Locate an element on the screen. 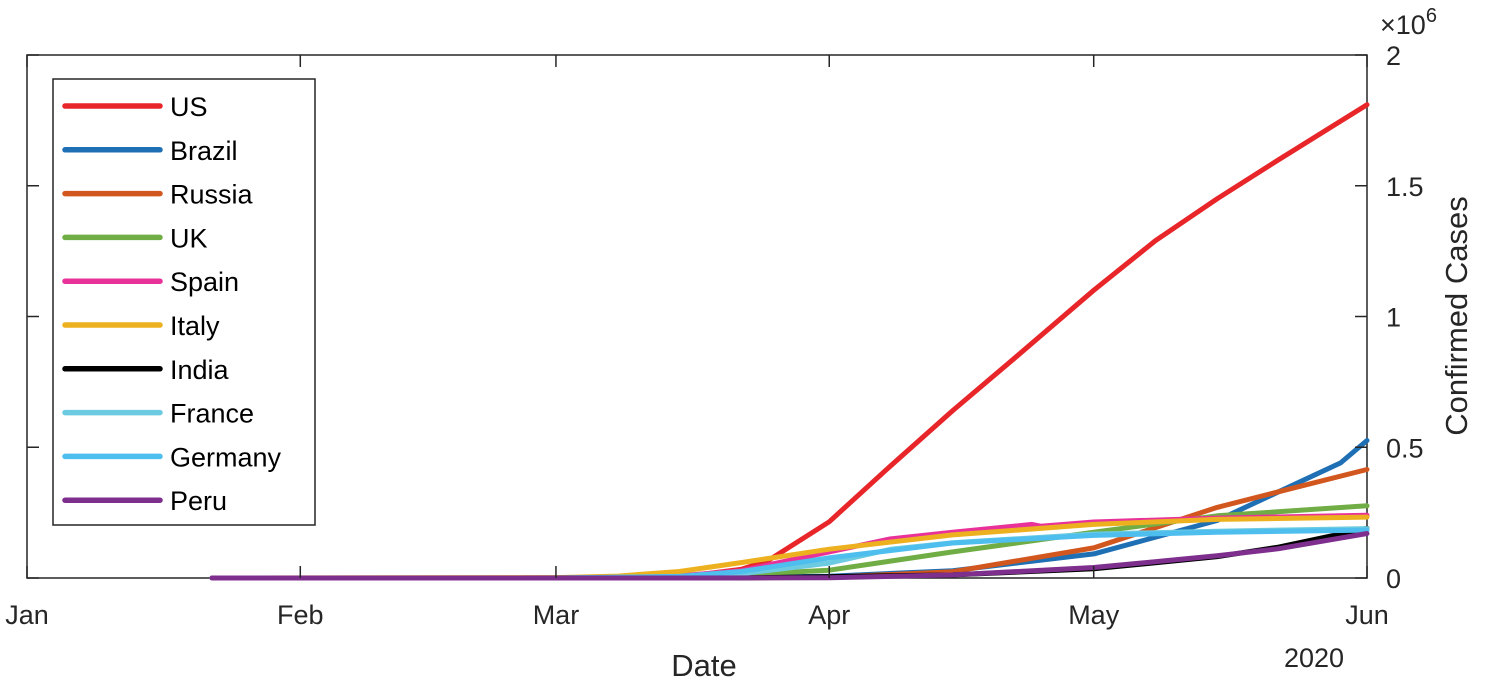 The image size is (1489, 684). legend-label-russia: Russia is located at coordinates (212, 195).